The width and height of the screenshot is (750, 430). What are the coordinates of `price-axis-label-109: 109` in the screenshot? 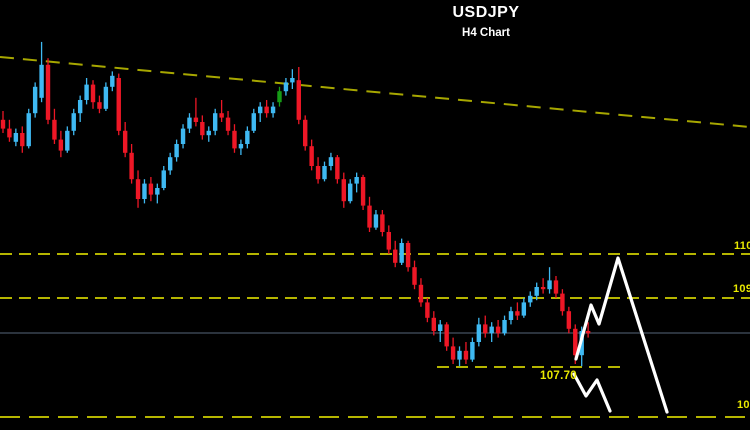 It's located at (741, 289).